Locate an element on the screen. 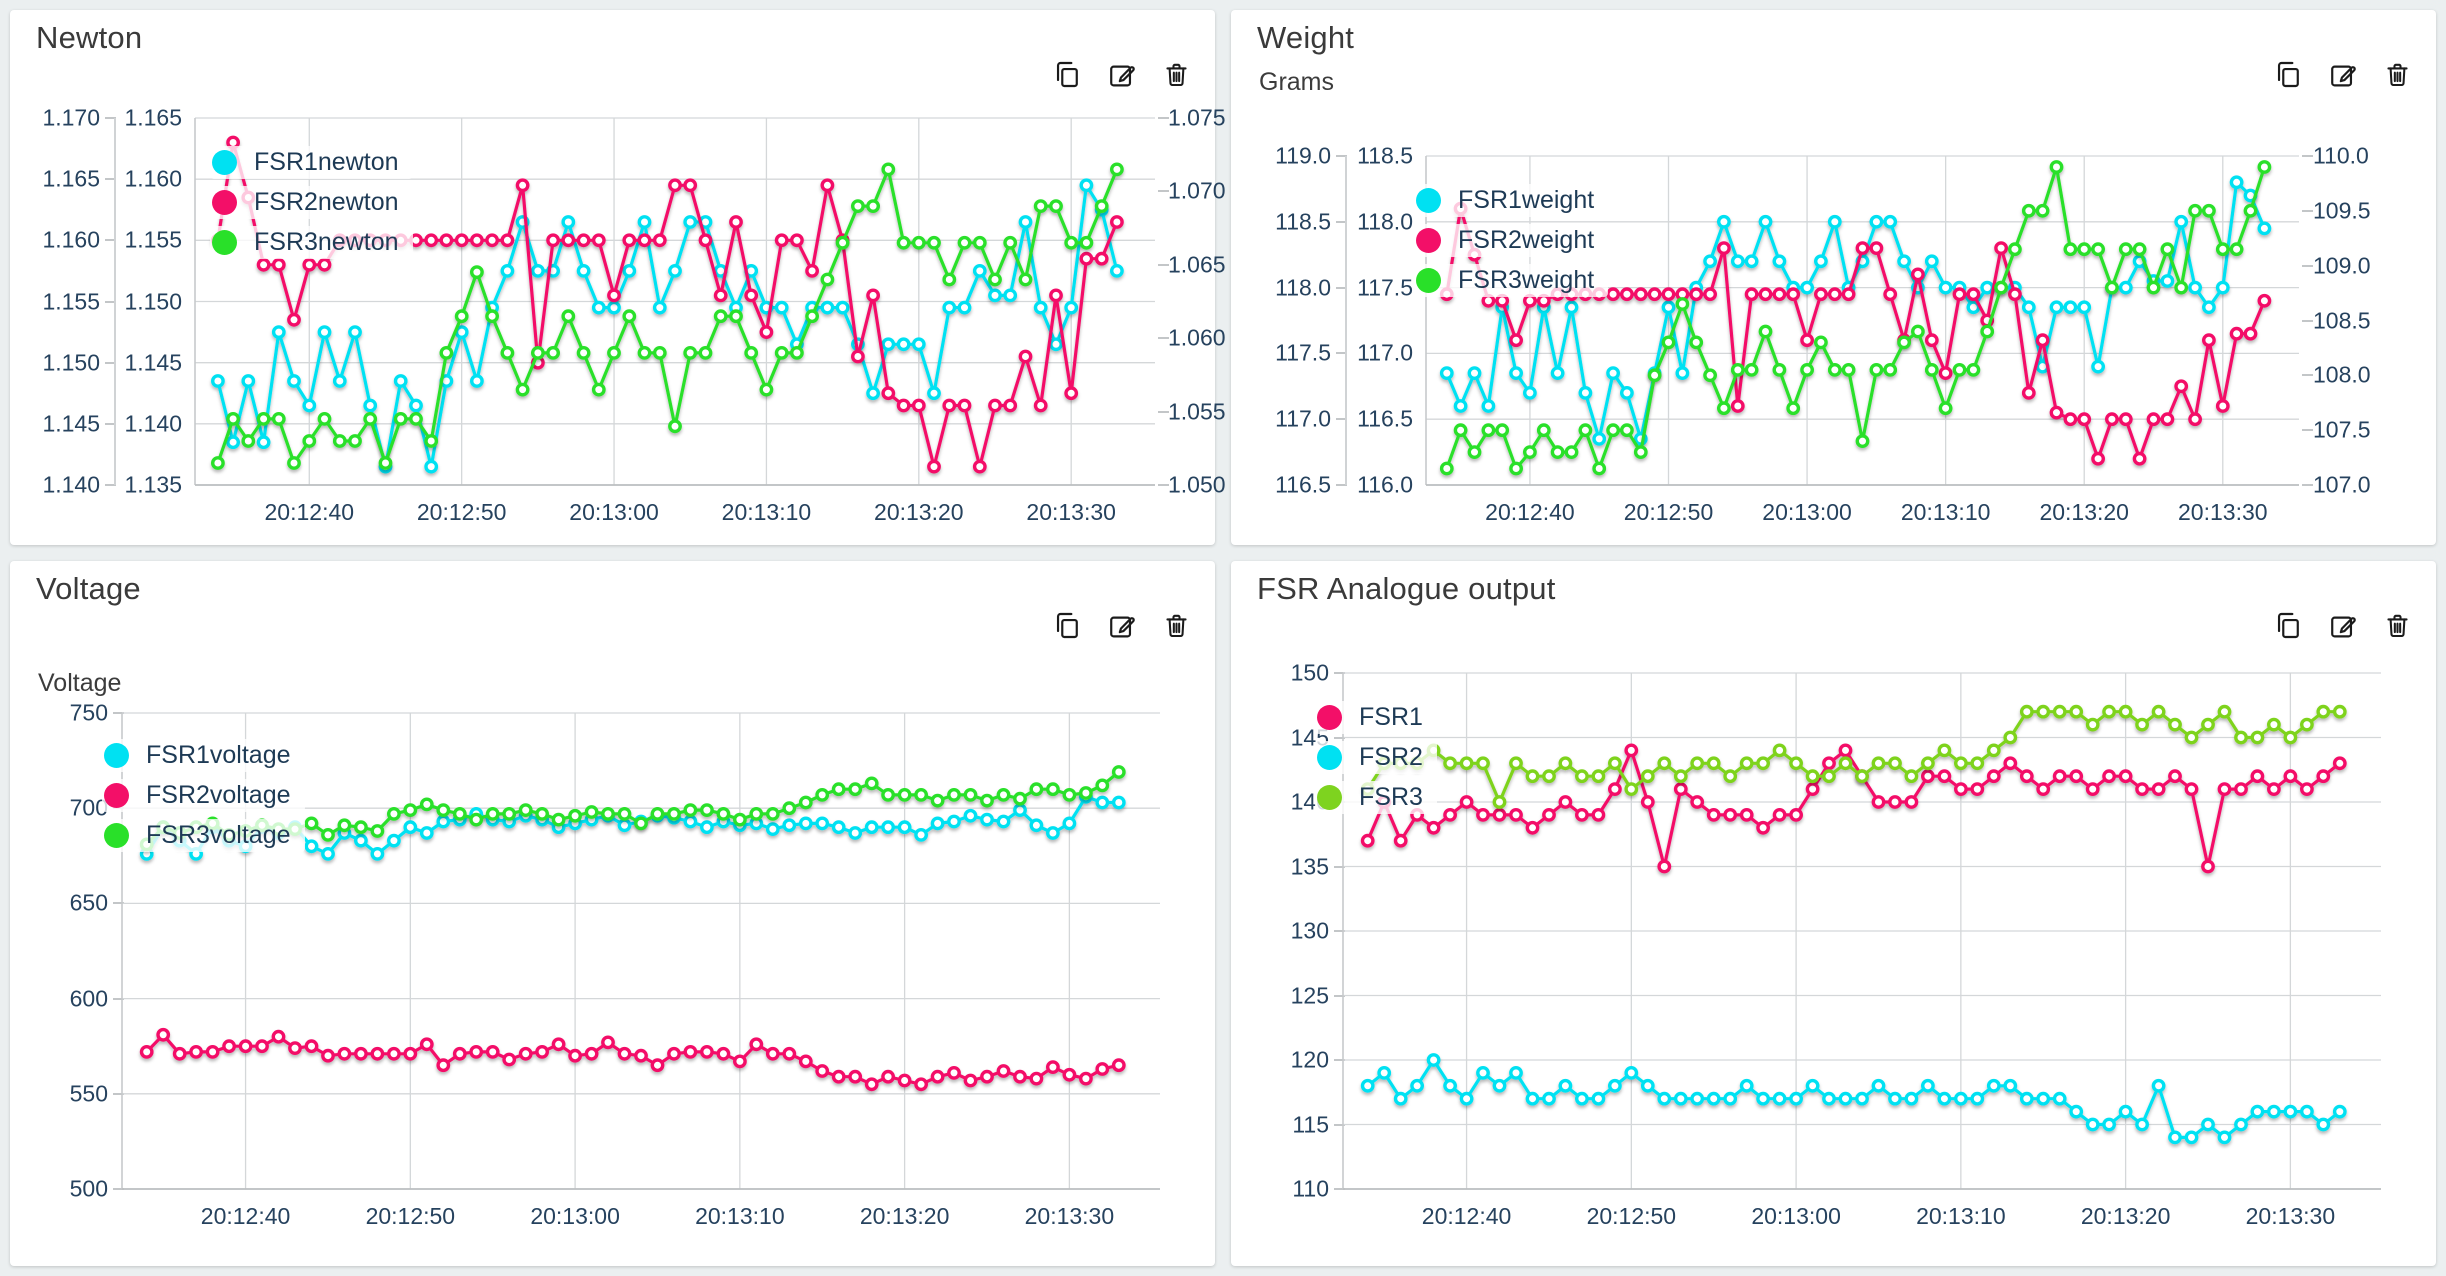 The width and height of the screenshot is (2446, 1276). y-tick-label: 1.065 is located at coordinates (1197, 264).